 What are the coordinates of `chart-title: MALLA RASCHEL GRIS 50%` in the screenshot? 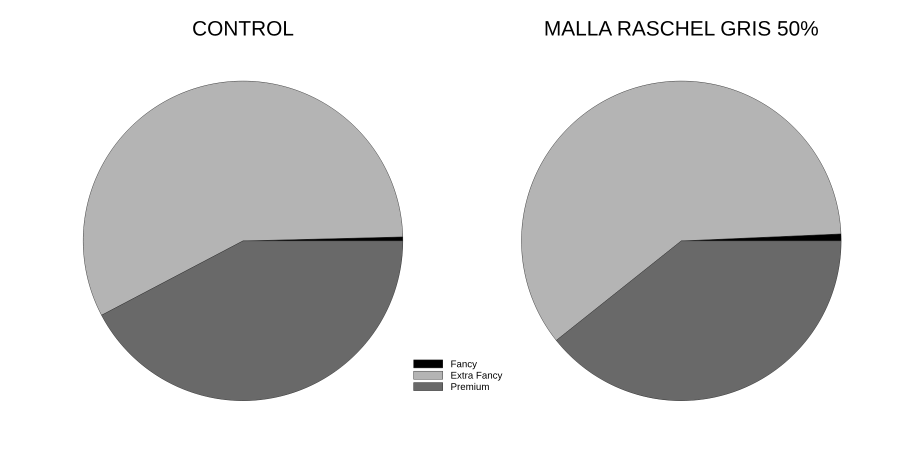 It's located at (682, 28).